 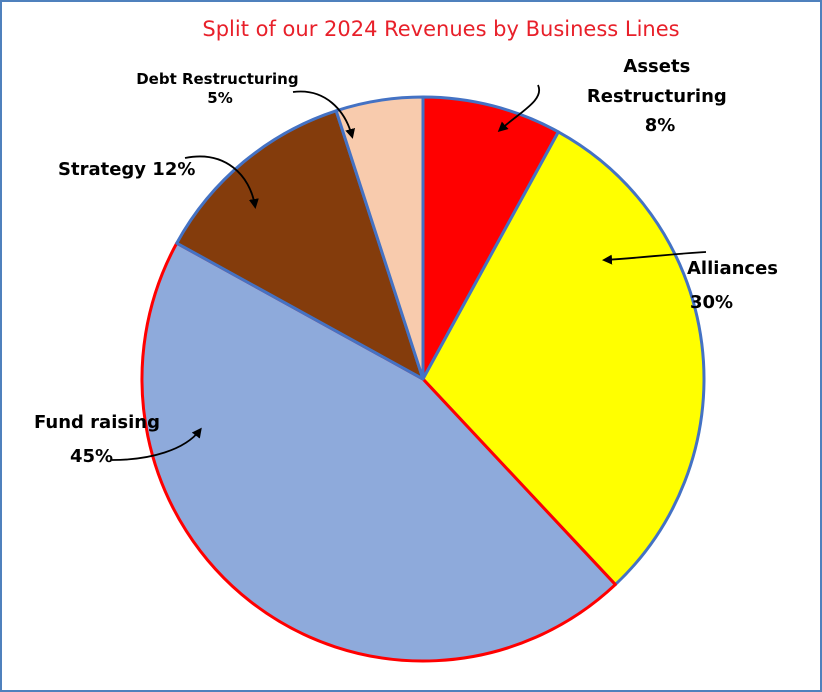 I want to click on label-strategy: Strategy 12%, so click(x=126, y=169).